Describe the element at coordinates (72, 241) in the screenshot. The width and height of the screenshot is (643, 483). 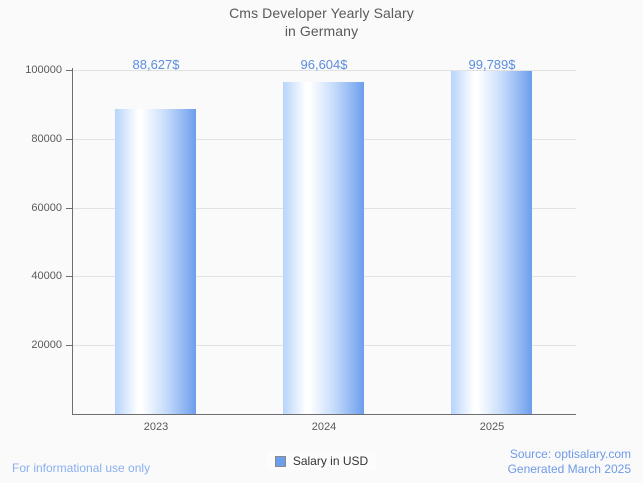
I see `y-axis-line` at that location.